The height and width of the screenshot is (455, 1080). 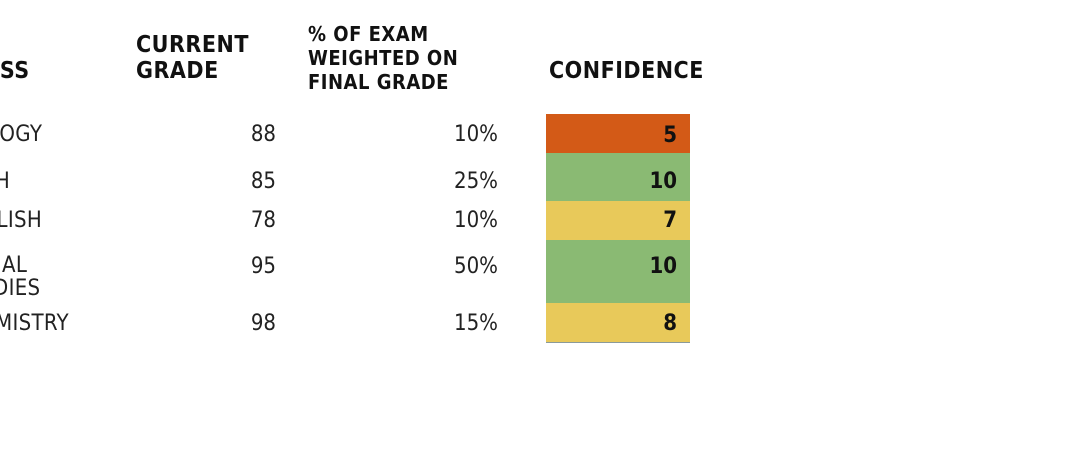 I want to click on header-current-grade: CURRENT GRADE, so click(x=192, y=58).